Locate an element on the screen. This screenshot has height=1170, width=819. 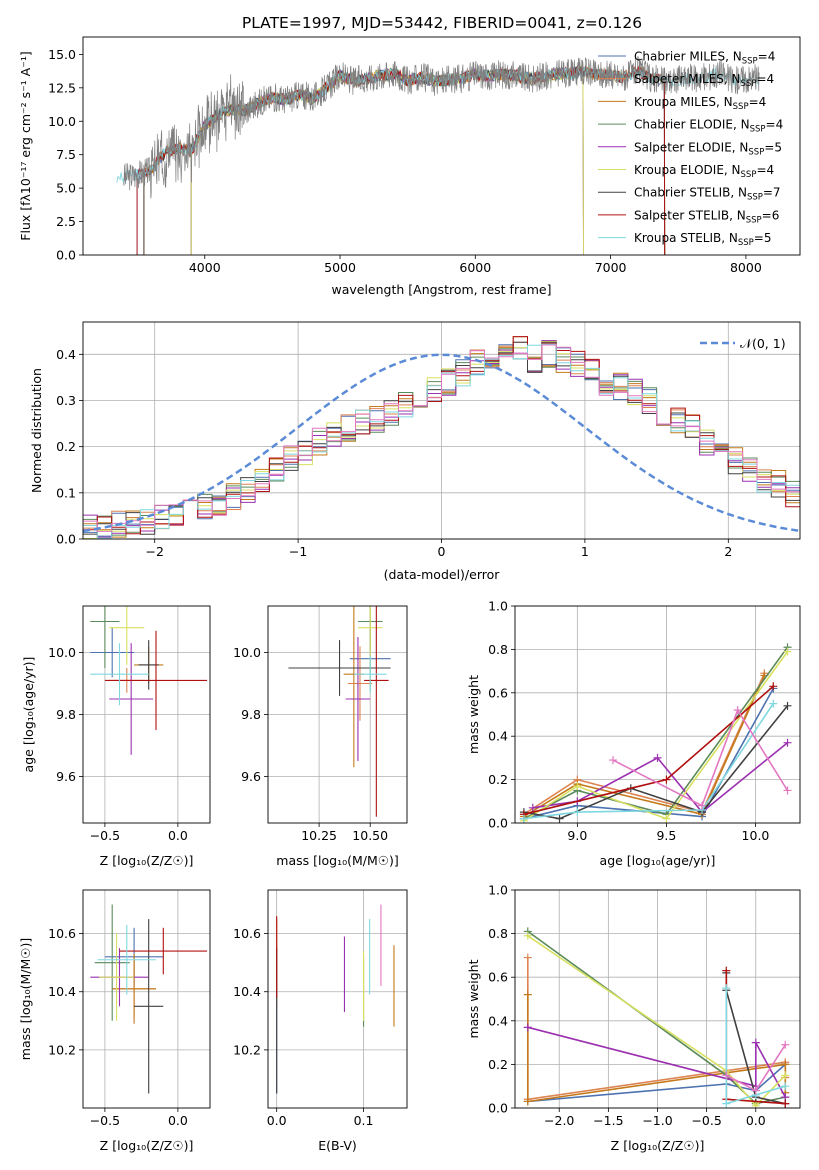
legend-entry-value: =6 is located at coordinates (771, 215).